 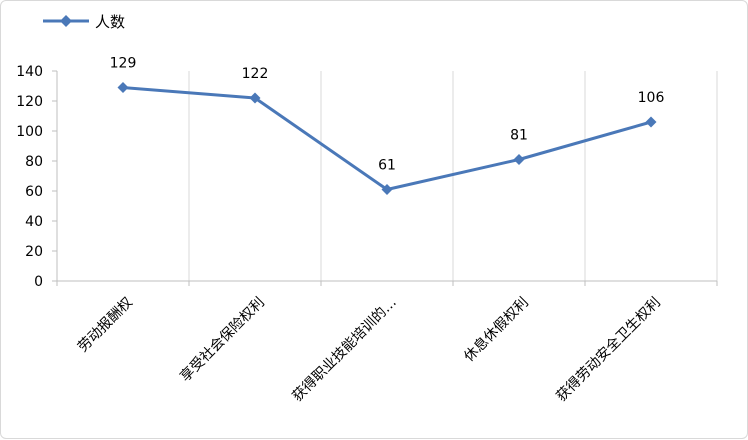 I want to click on x-category-label: 获得劳动安全卫生权利, so click(x=608, y=349).